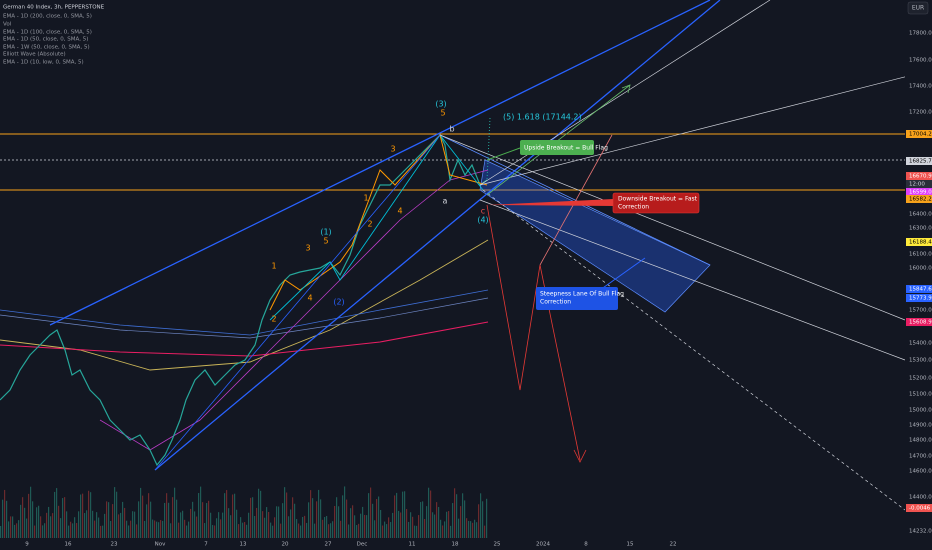 This screenshot has width=932, height=550. I want to click on indicator: EMA - 1D (200, close, 0, SMA, 5), so click(47, 17).